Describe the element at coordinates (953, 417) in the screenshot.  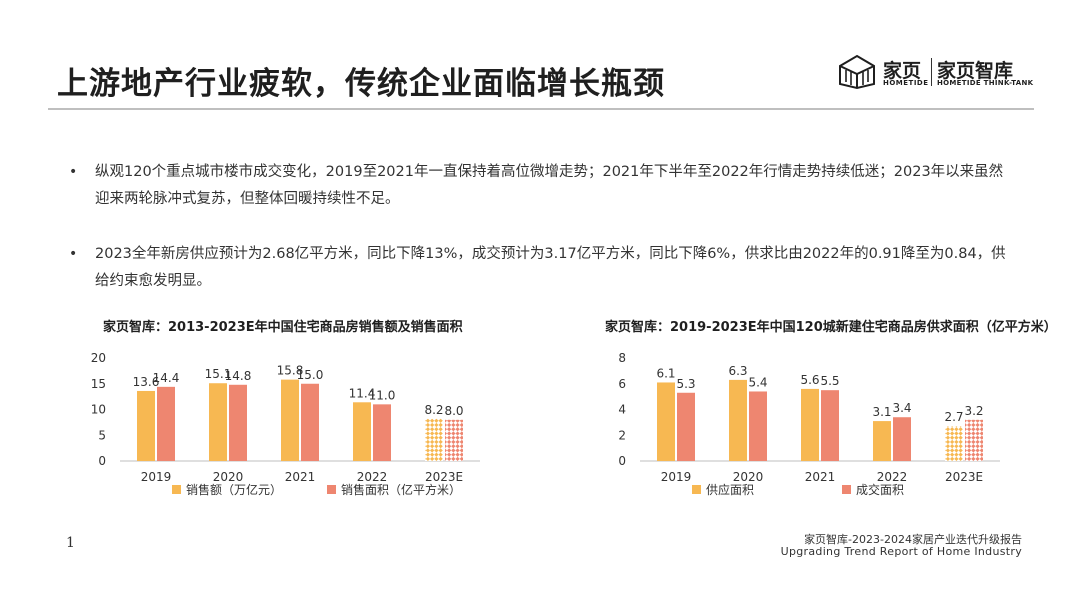
I see `data-label: 2.7` at that location.